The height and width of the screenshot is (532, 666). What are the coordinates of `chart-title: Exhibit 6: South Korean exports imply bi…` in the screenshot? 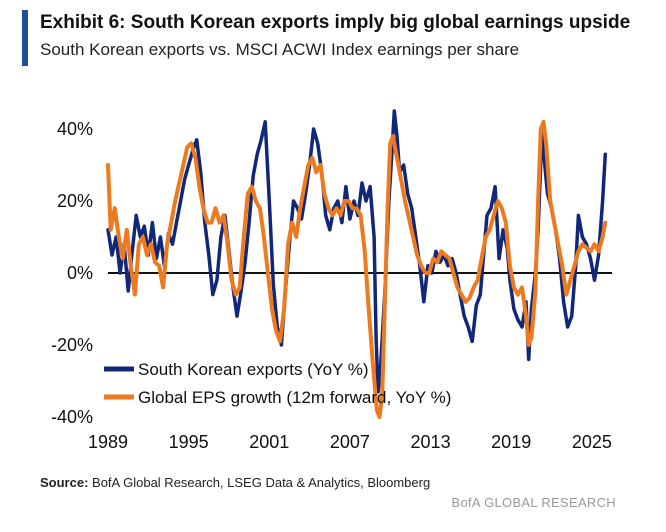 It's located at (335, 22).